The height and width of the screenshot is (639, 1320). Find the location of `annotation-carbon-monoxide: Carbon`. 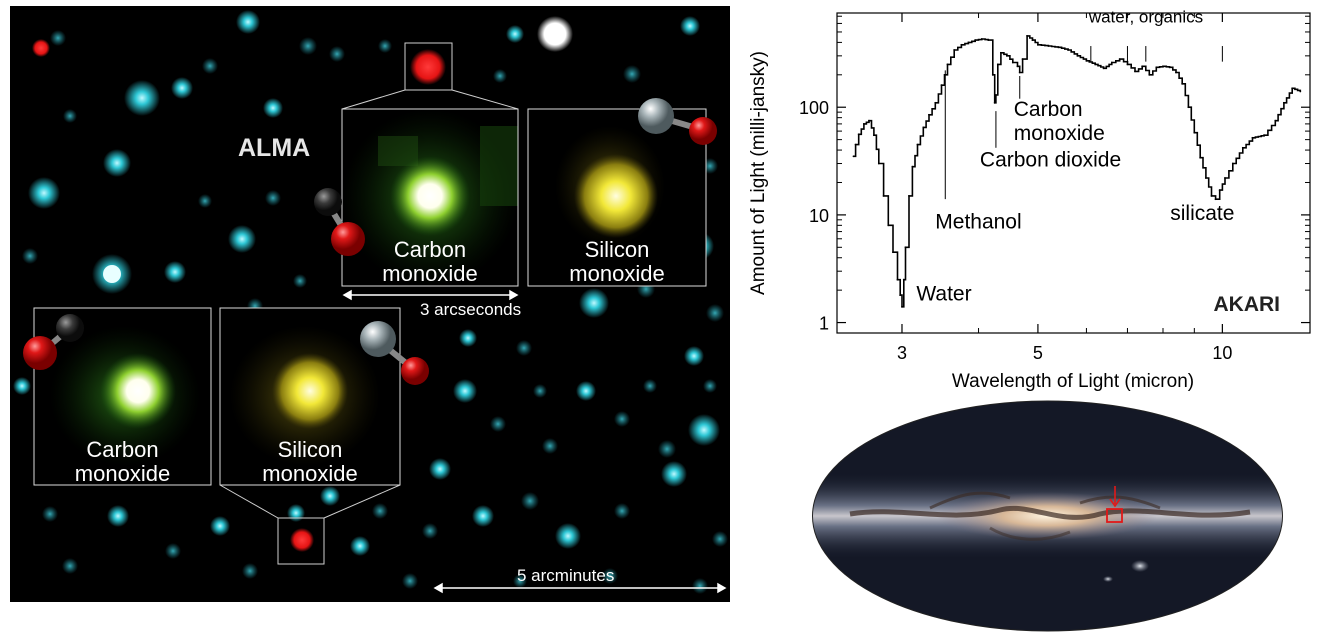

annotation-carbon-monoxide: Carbon is located at coordinates (1048, 109).